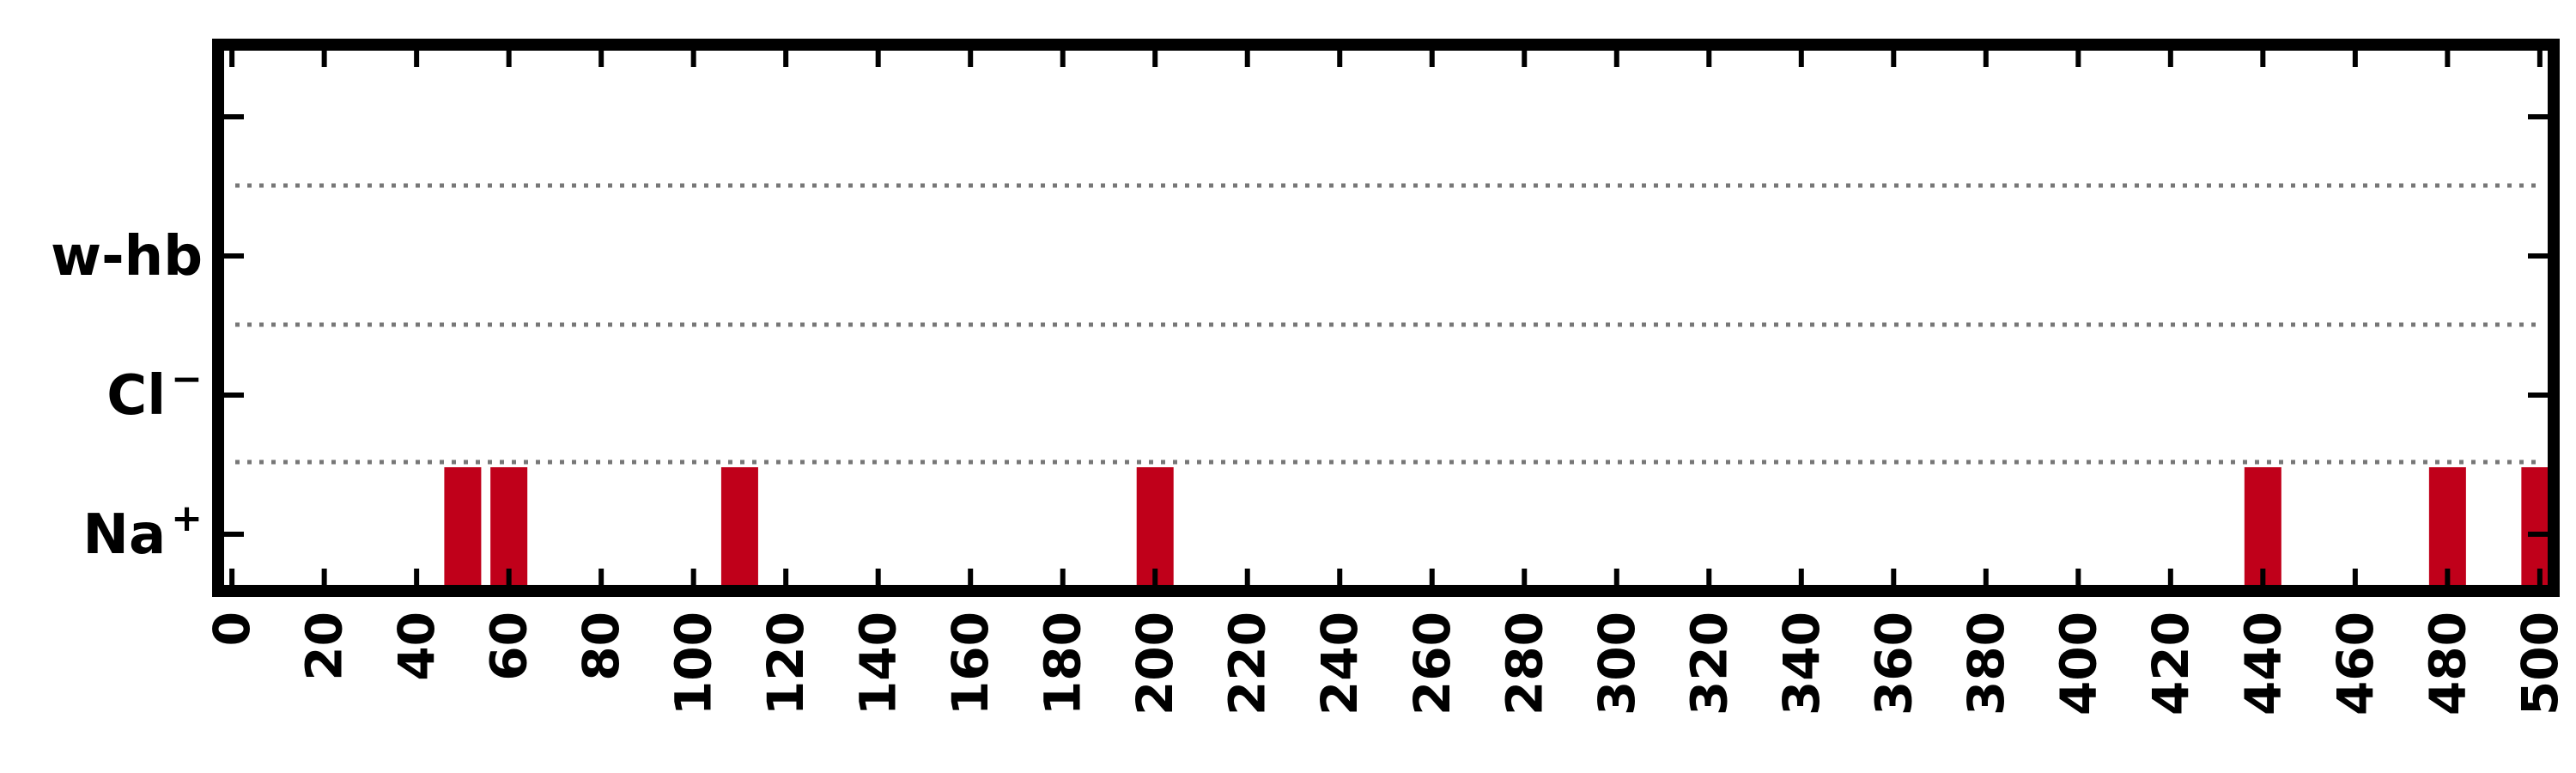 The image size is (2576, 773). What do you see at coordinates (2262, 663) in the screenshot?
I see `x-tick-label-22: 440` at bounding box center [2262, 663].